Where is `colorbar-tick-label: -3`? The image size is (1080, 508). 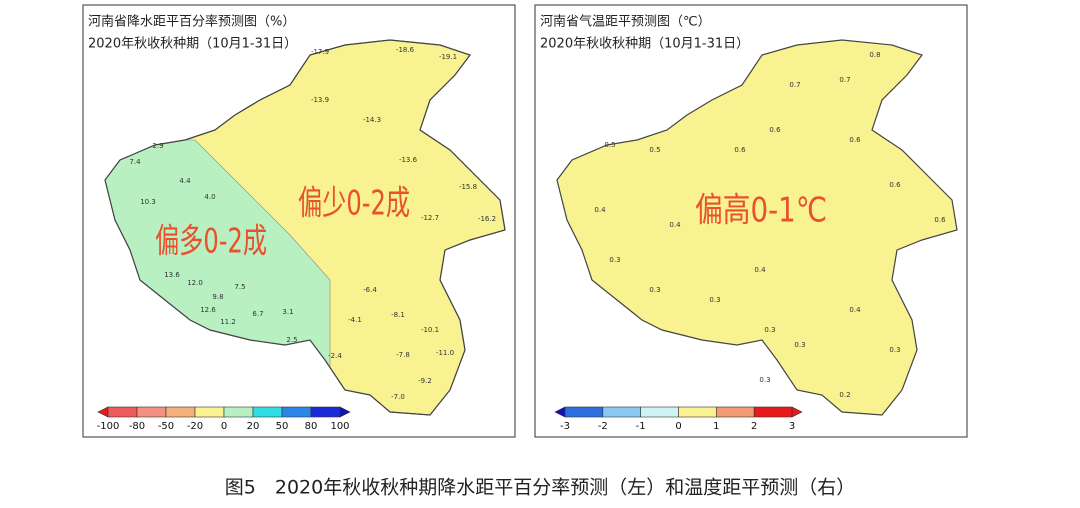
colorbar-tick-label: -3 is located at coordinates (565, 426).